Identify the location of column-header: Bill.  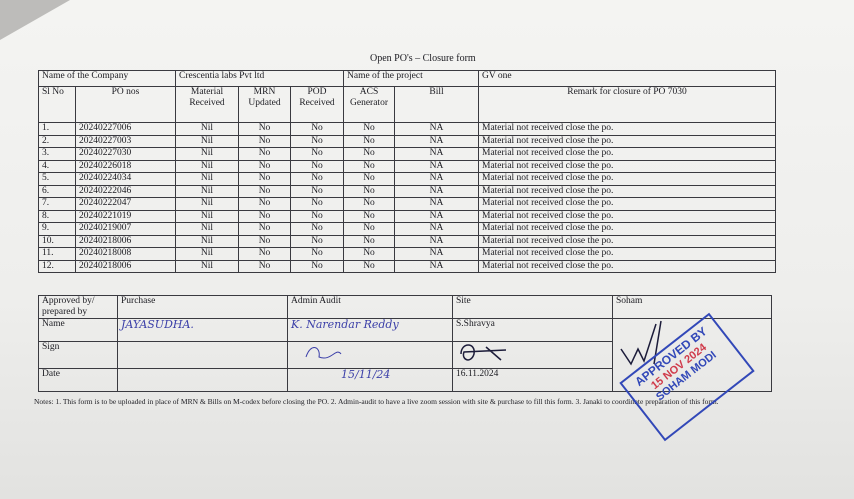
(436, 104).